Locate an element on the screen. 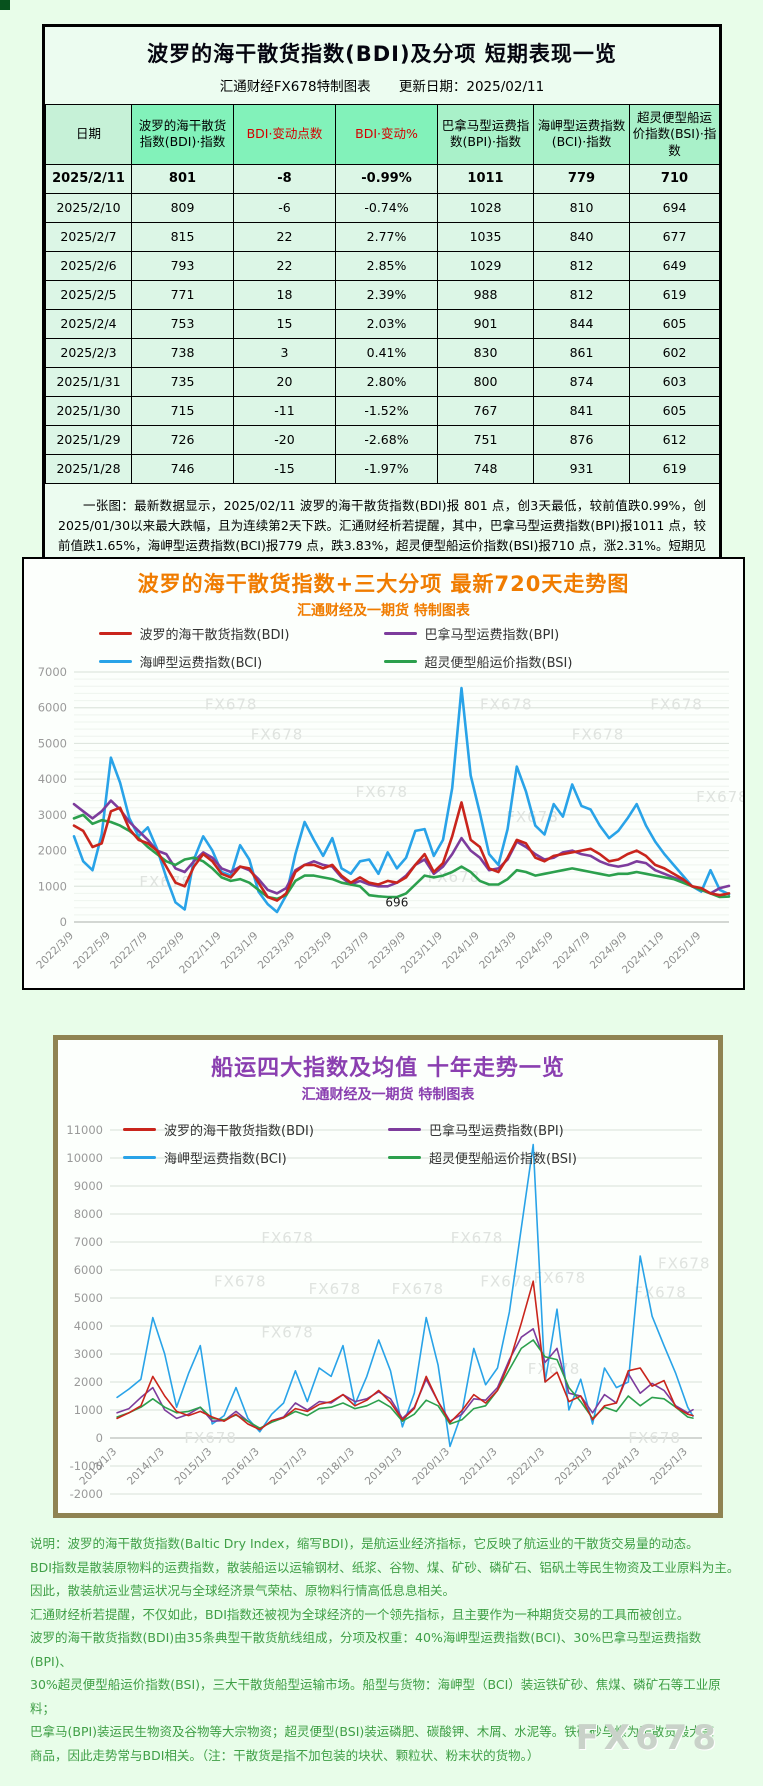 Image resolution: width=763 pixels, height=1786 pixels. y-tick-label: 9000 is located at coordinates (88, 1186).